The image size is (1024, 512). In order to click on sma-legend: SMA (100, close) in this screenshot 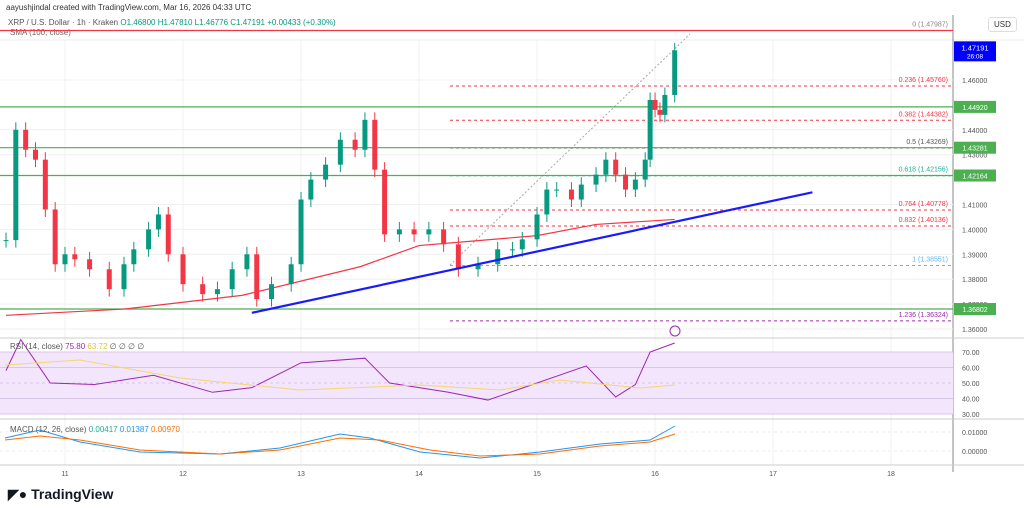, I will do `click(40, 32)`.